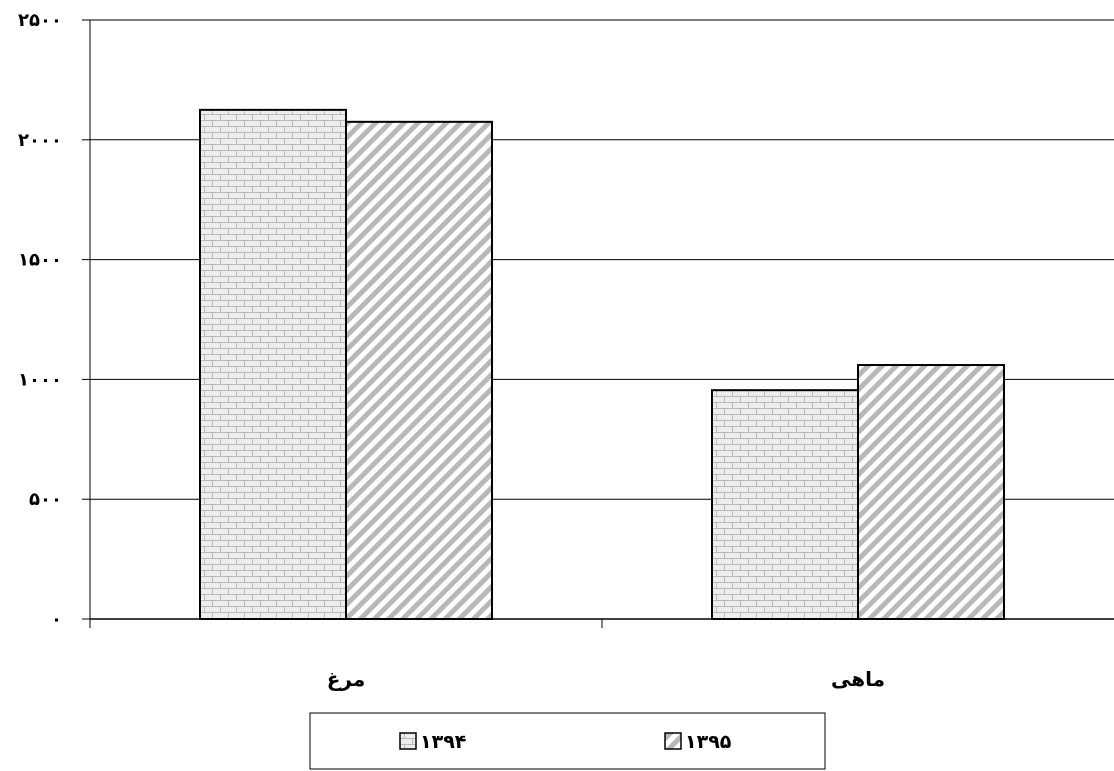 This screenshot has width=1114, height=771. I want to click on legend-box, so click(567, 741).